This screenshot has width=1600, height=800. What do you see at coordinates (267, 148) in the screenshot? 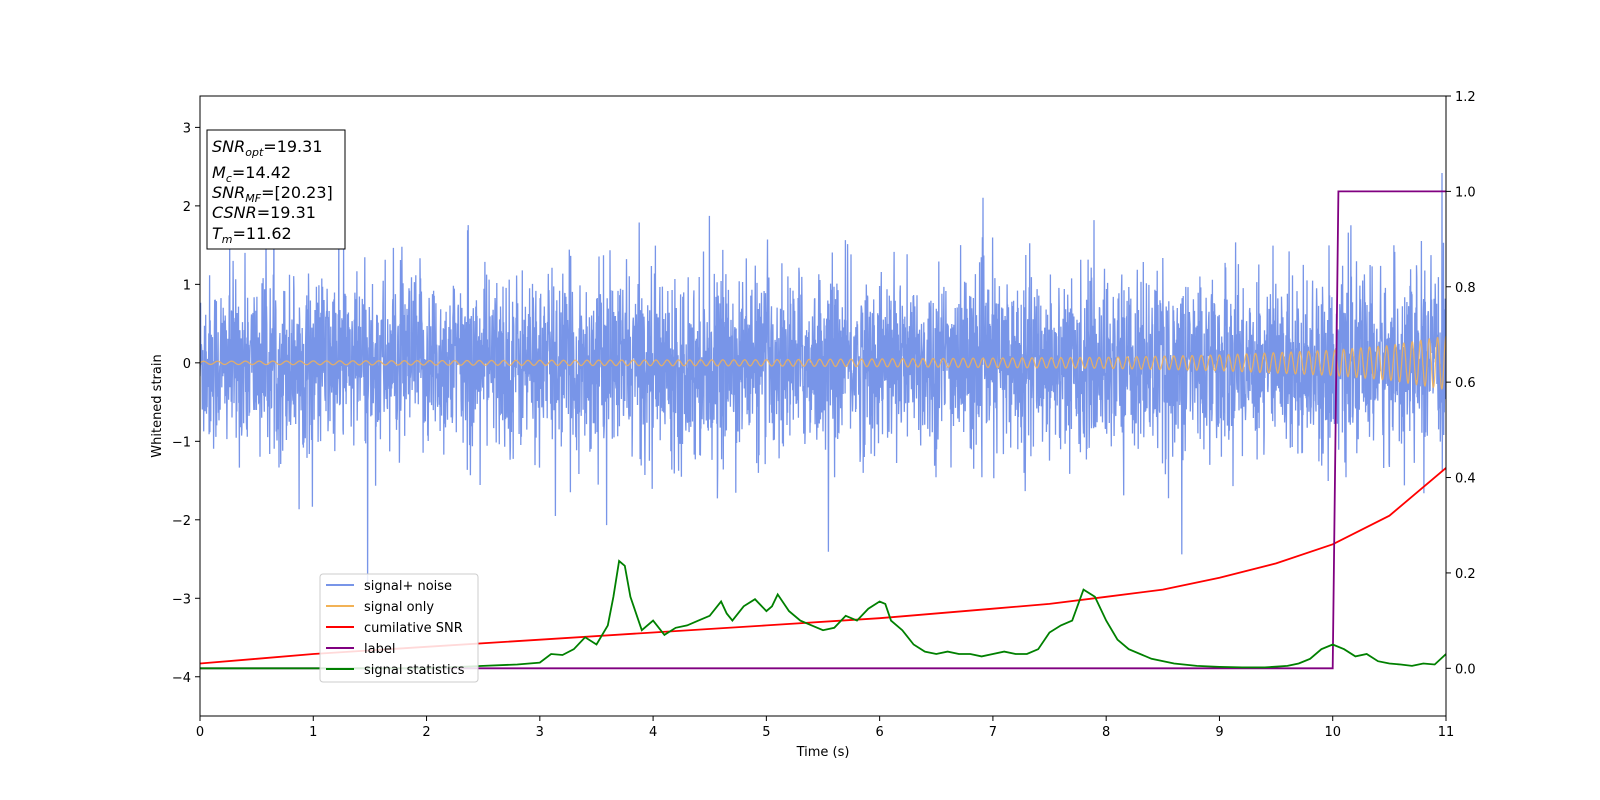
I see `info-snr-opt: SNRopt=19.31` at bounding box center [267, 148].